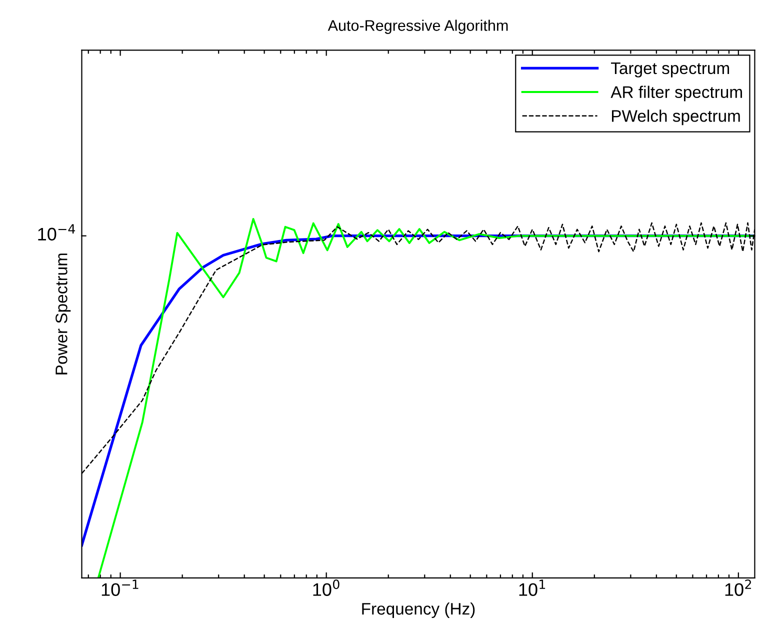  What do you see at coordinates (120, 588) in the screenshot?
I see `x-tick-label: 10$^{−1}$` at bounding box center [120, 588].